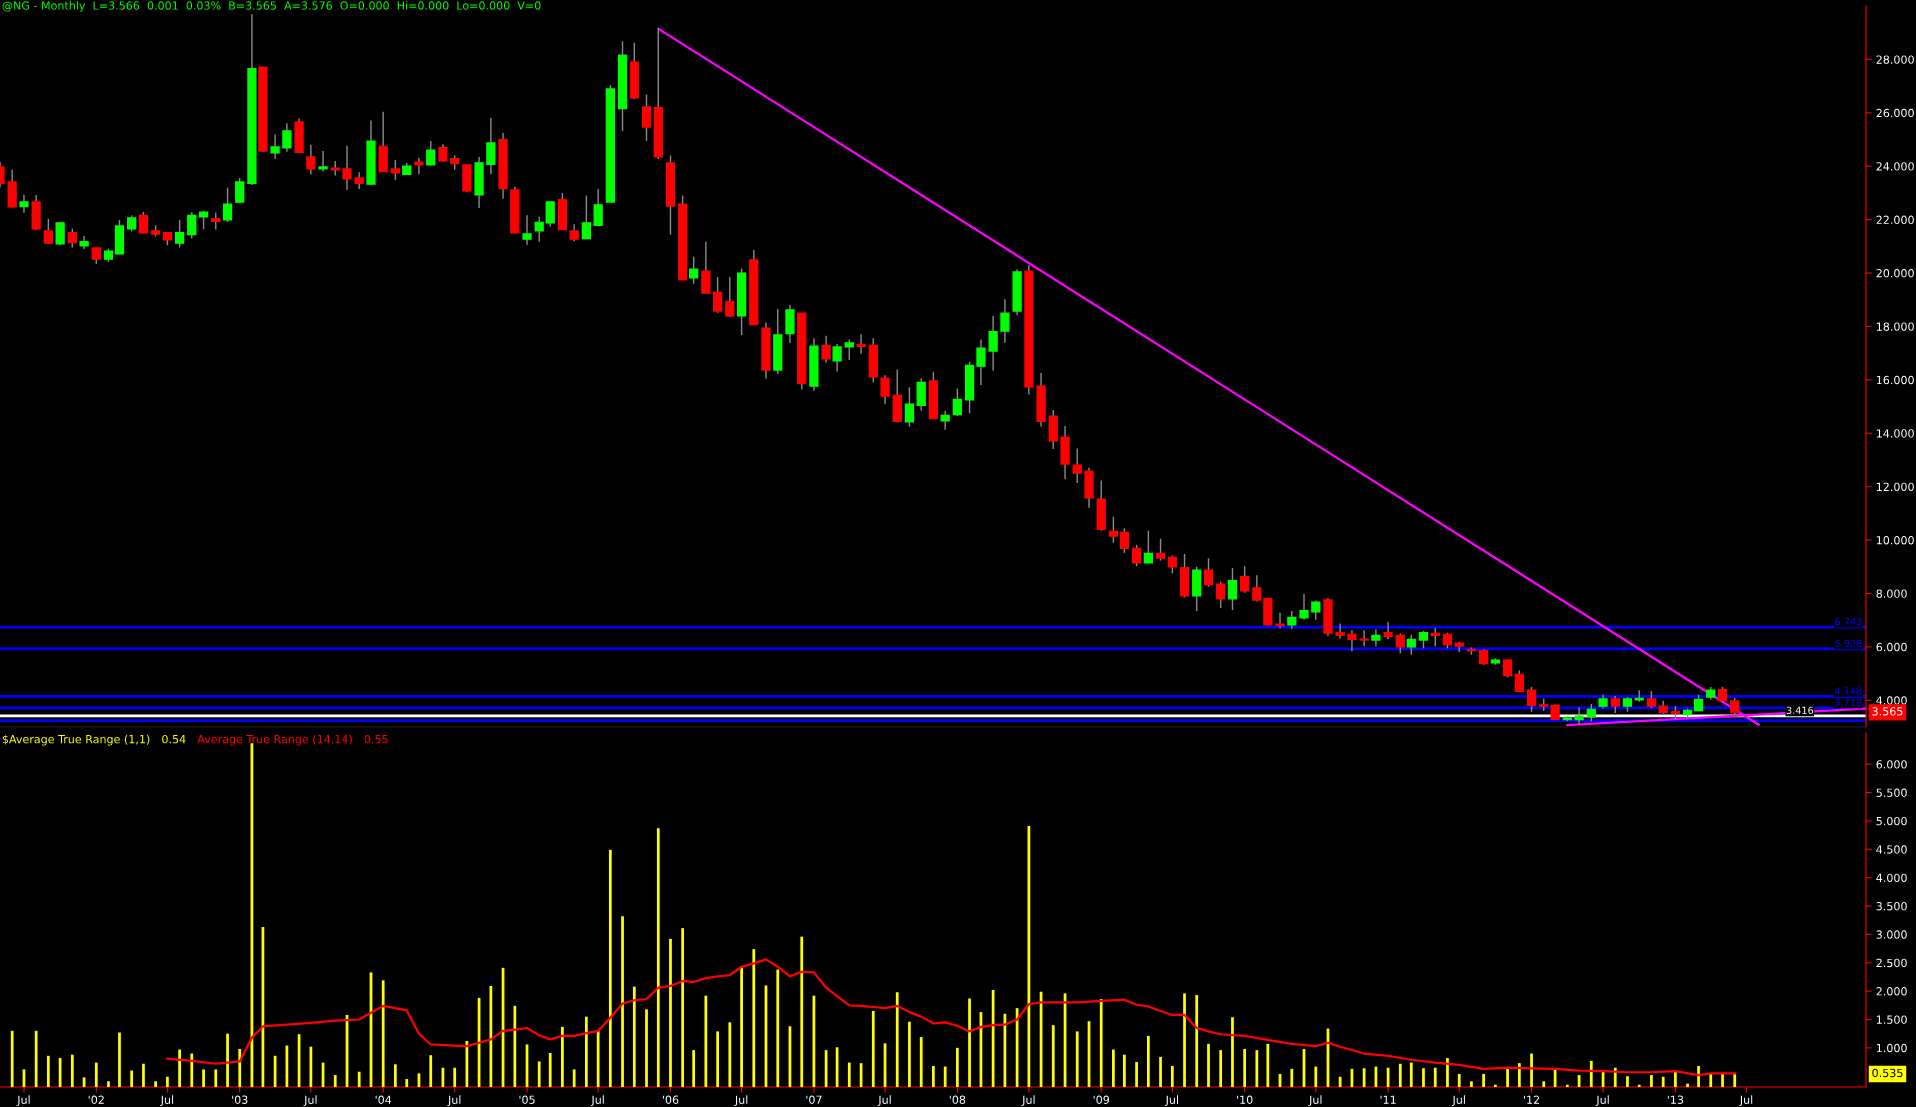 This screenshot has width=1916, height=1107. Describe the element at coordinates (1895, 487) in the screenshot. I see `y-tick-label: 12.000` at that location.